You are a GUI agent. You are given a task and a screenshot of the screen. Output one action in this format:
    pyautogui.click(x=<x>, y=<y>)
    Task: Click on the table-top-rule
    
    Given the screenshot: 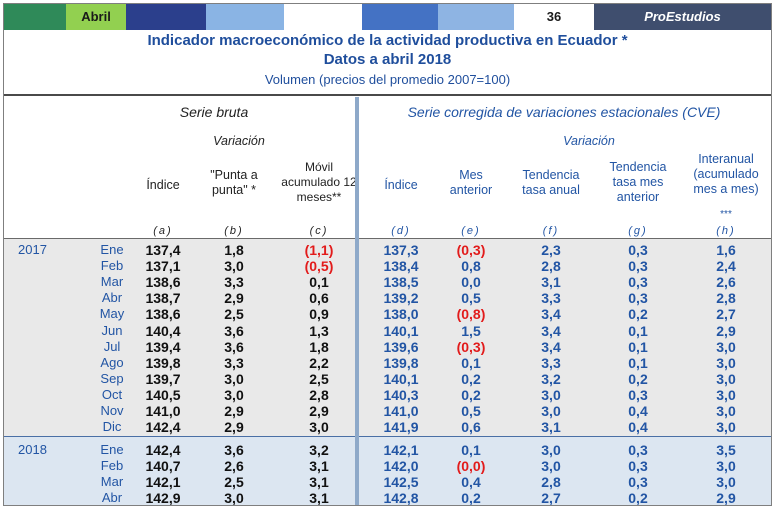 What is the action you would take?
    pyautogui.click(x=387, y=238)
    